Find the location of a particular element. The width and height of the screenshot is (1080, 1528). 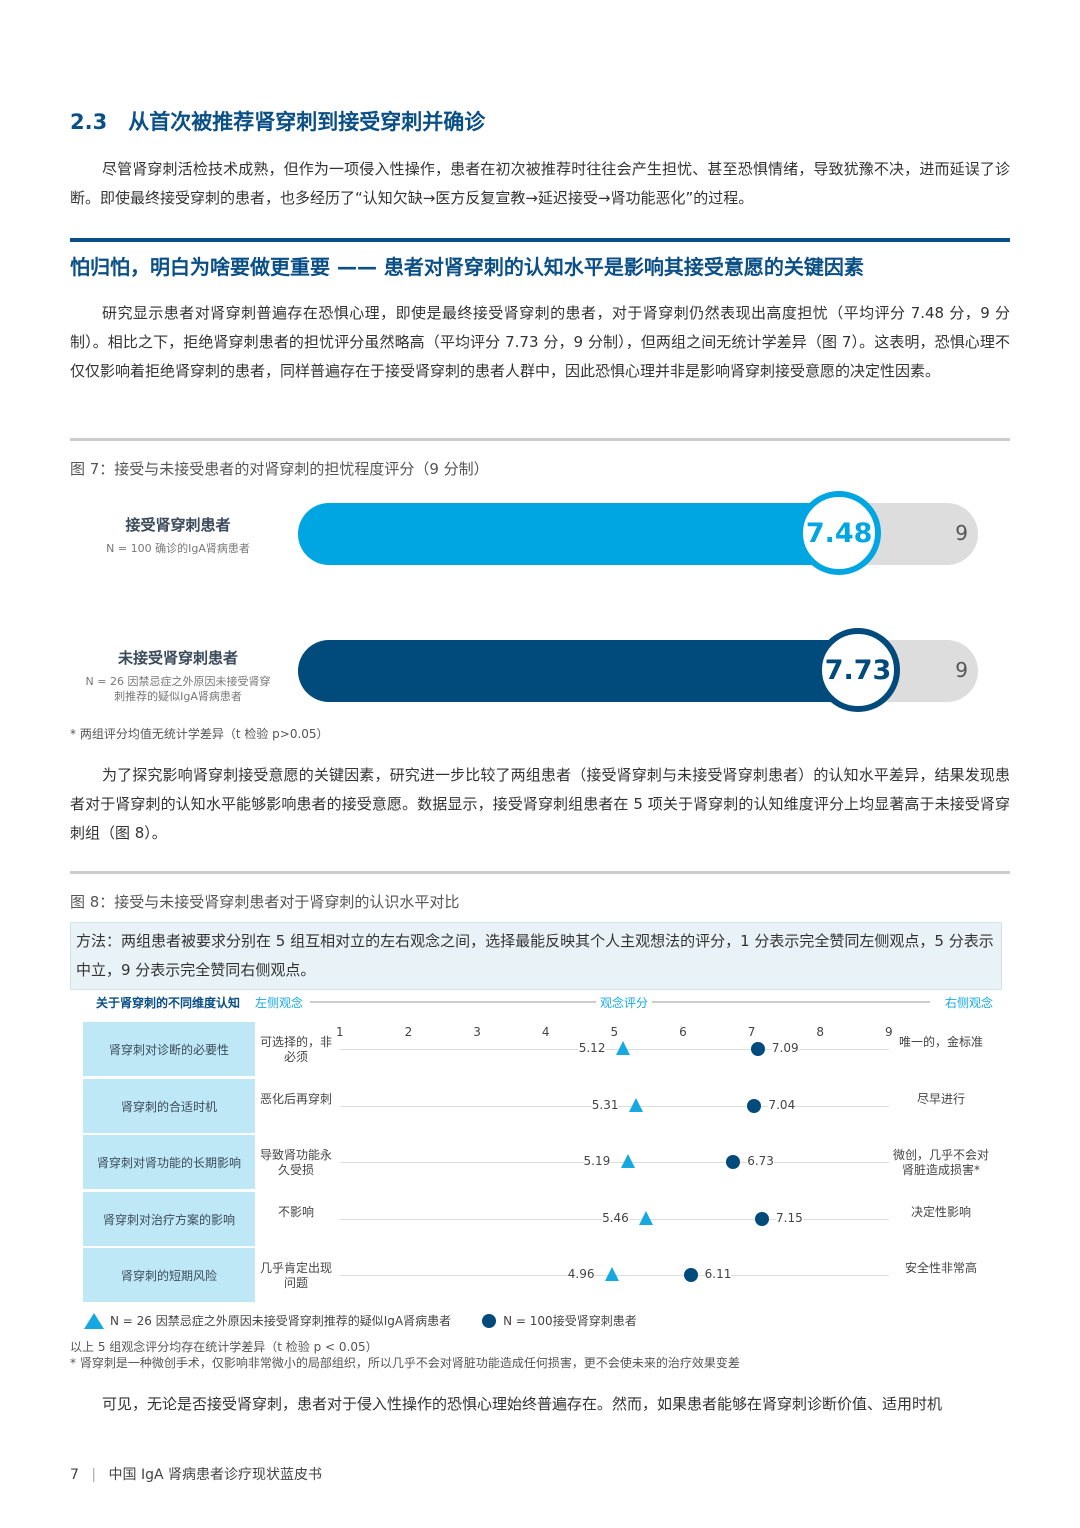

dimension-label: 肾穿刺对治疗方案的影响 is located at coordinates (169, 1219).